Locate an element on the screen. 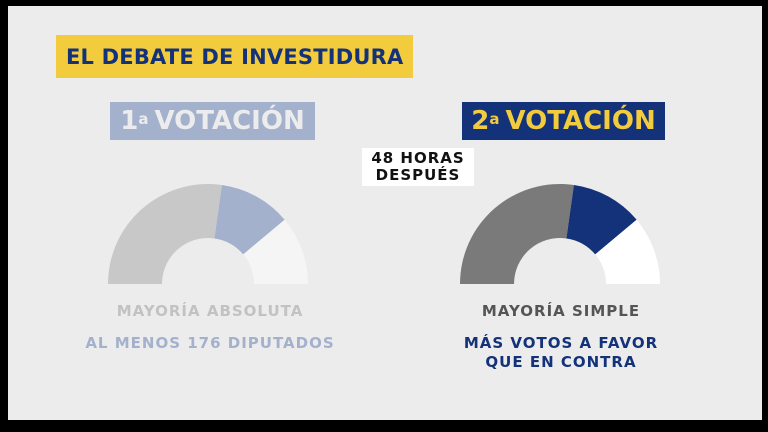 Image resolution: width=768 pixels, height=432 pixels. gauge1-left-segment is located at coordinates (165, 234).